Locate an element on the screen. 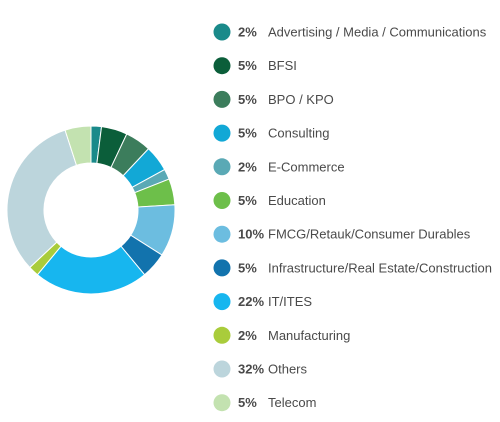 The width and height of the screenshot is (500, 422). legend-item: 10% FMCG/Retauk/Consumer Durables is located at coordinates (342, 234).